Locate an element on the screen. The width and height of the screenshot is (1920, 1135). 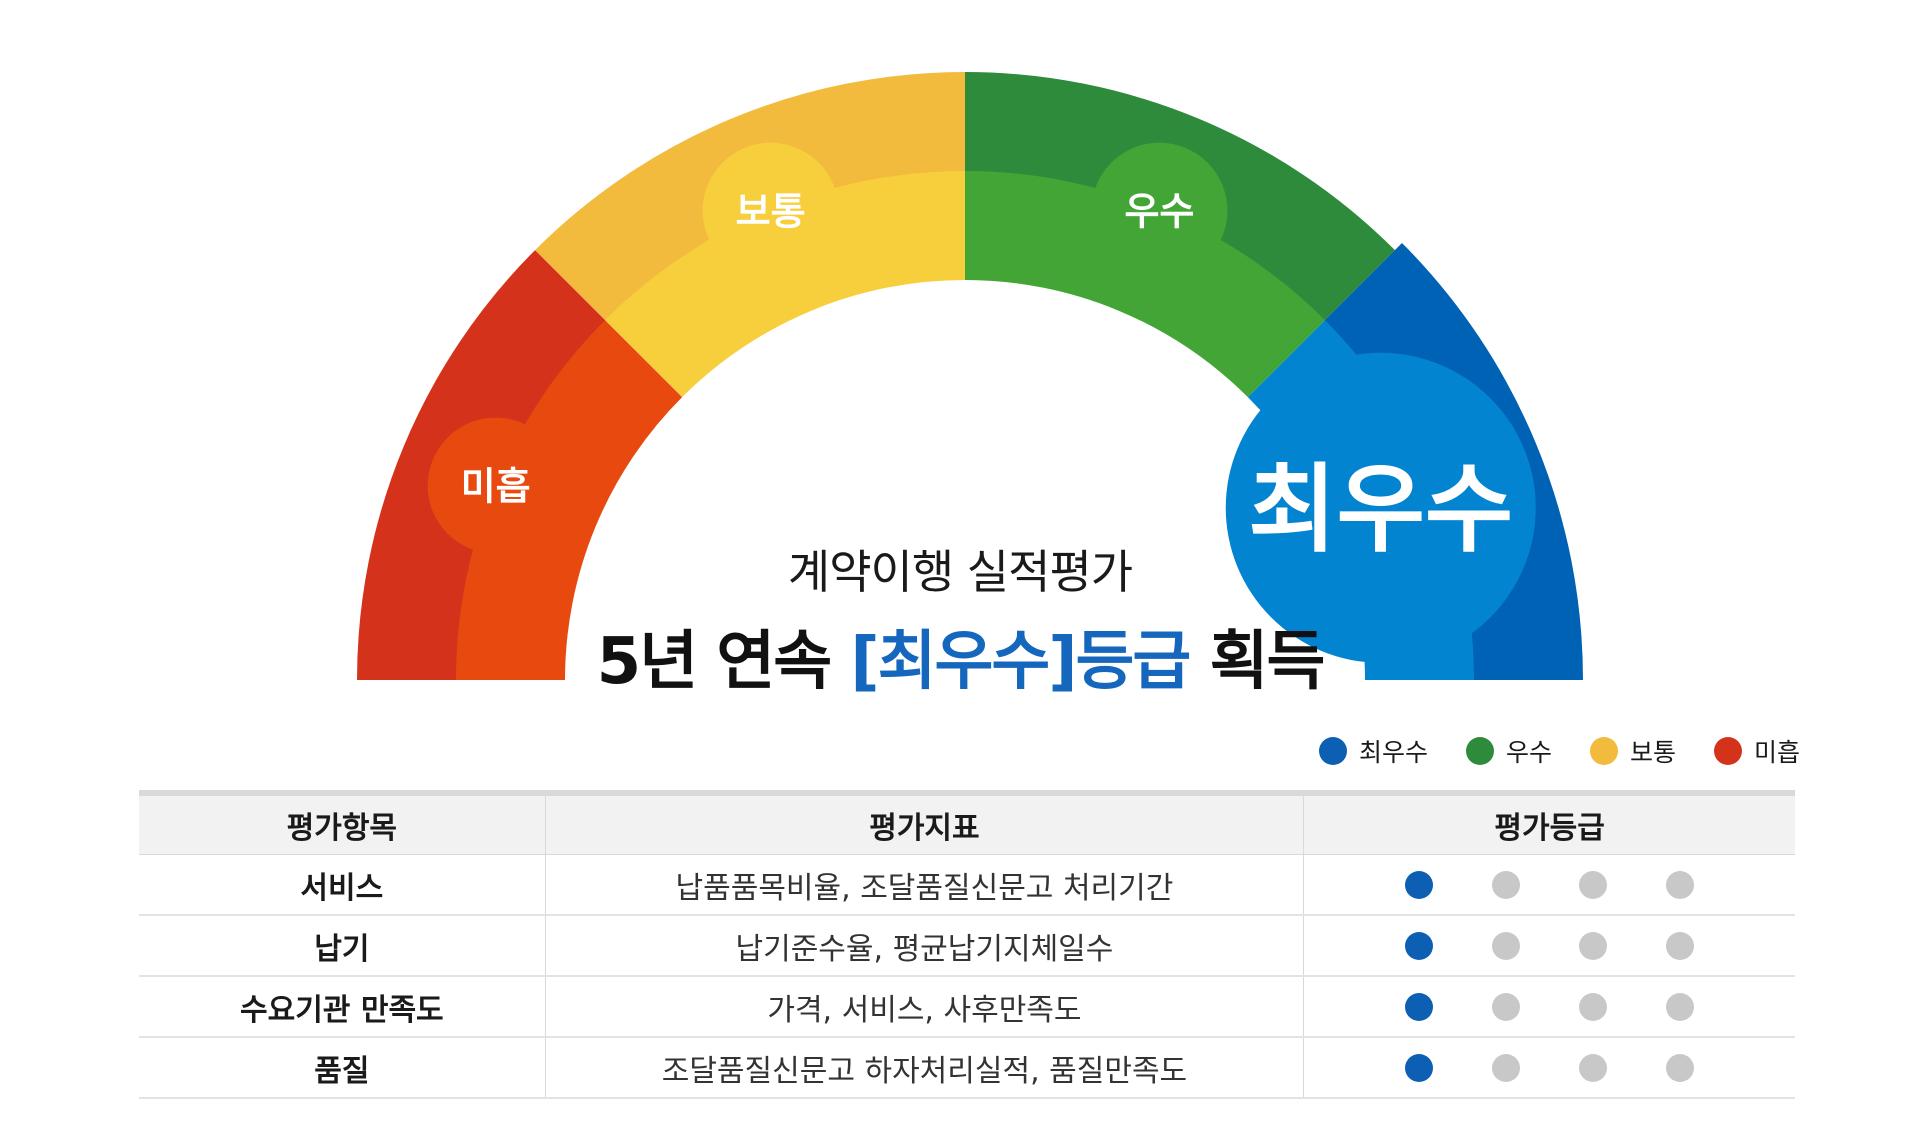
gauge-bubble-best is located at coordinates (1380, 507).